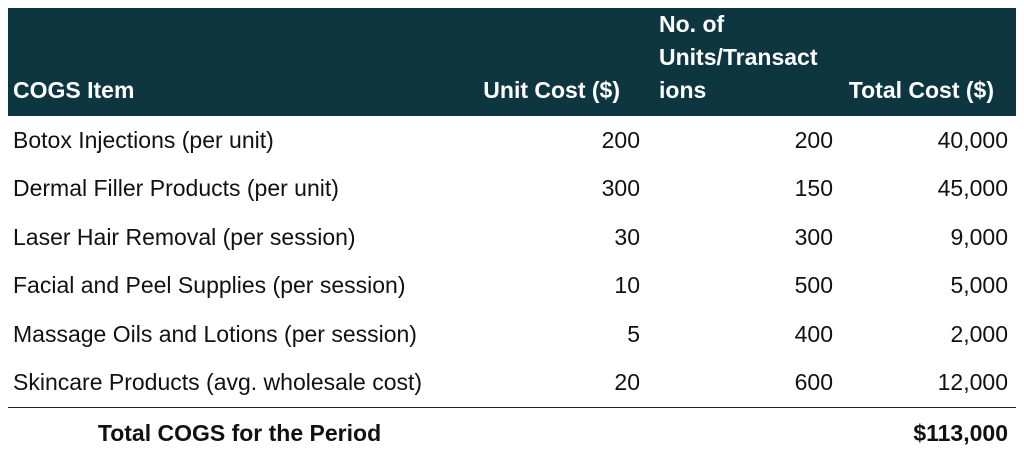 This screenshot has width=1024, height=459. I want to click on row-units: 200, so click(813, 139).